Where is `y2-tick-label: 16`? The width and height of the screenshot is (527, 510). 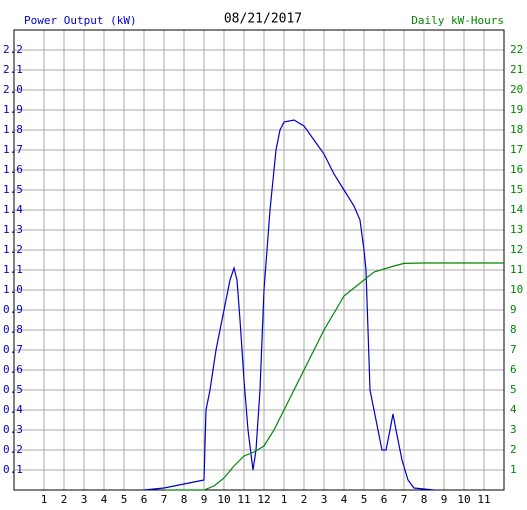
y2-tick-label: 16 is located at coordinates (516, 169).